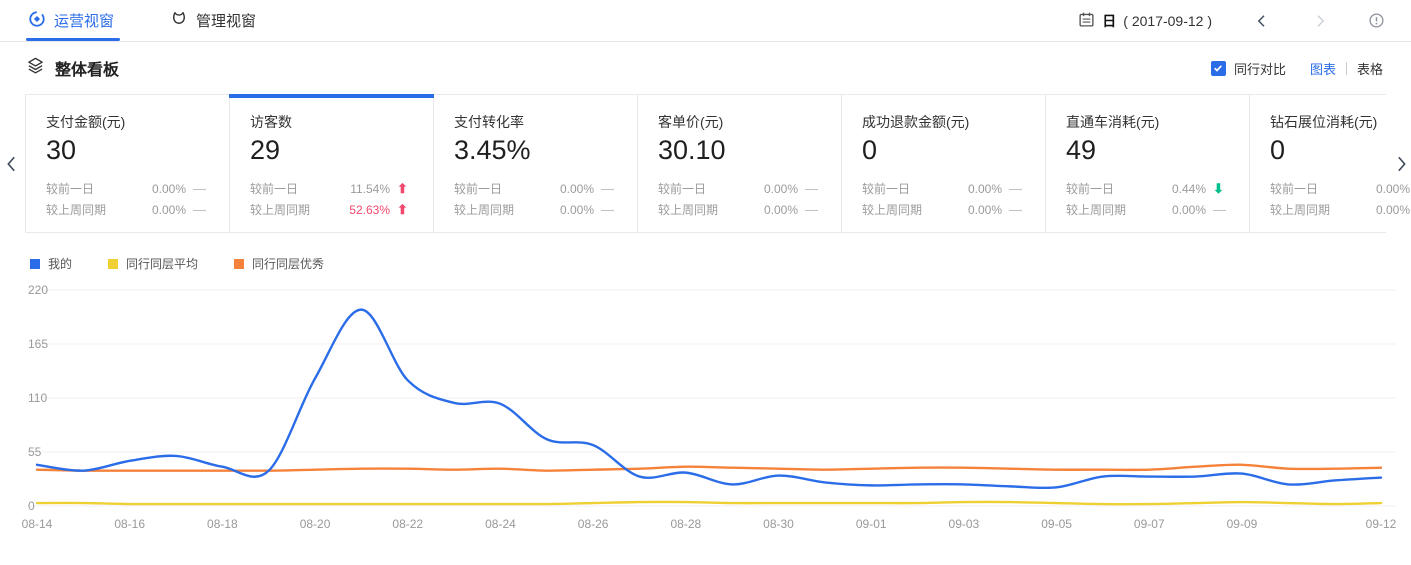  What do you see at coordinates (916, 122) in the screenshot?
I see `metric-title: 成功退款金额(元)` at bounding box center [916, 122].